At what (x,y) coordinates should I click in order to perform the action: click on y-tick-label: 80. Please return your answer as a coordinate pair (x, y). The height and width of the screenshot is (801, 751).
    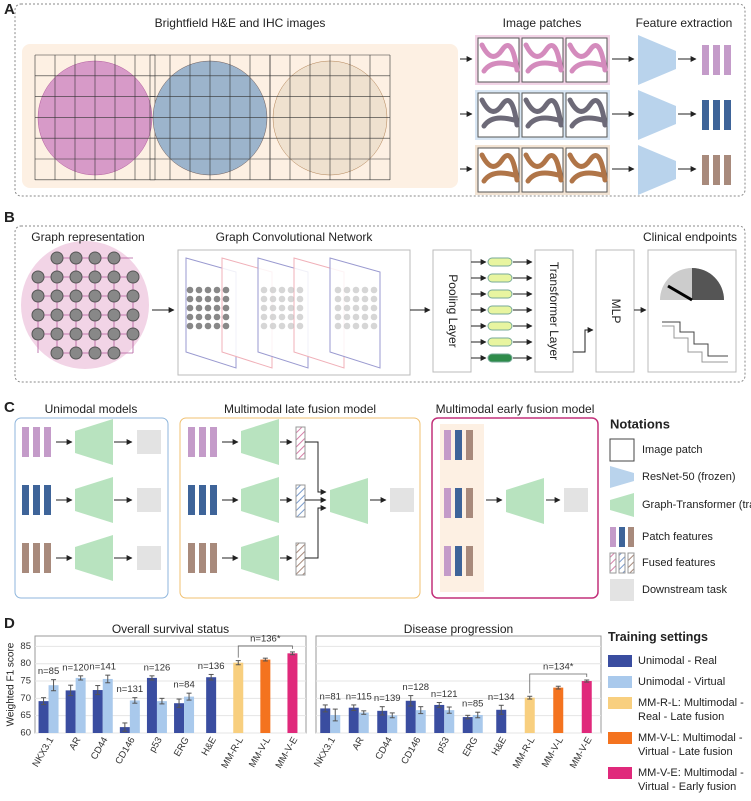
    Looking at the image, I should click on (25, 663).